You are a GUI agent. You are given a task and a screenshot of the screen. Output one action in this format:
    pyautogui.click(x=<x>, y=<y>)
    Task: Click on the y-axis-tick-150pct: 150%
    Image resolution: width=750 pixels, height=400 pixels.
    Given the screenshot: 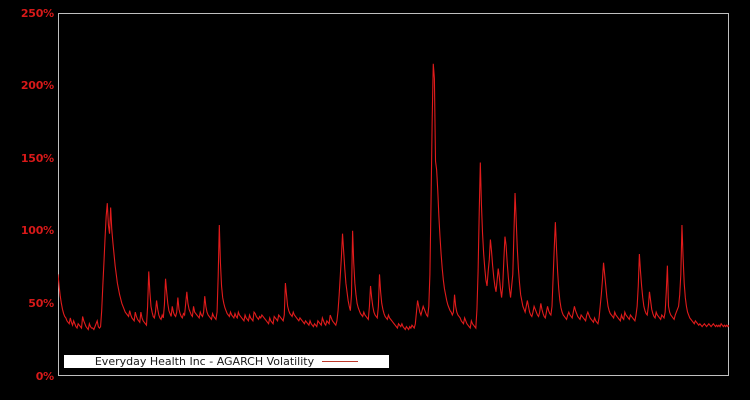 What is the action you would take?
    pyautogui.click(x=37, y=158)
    